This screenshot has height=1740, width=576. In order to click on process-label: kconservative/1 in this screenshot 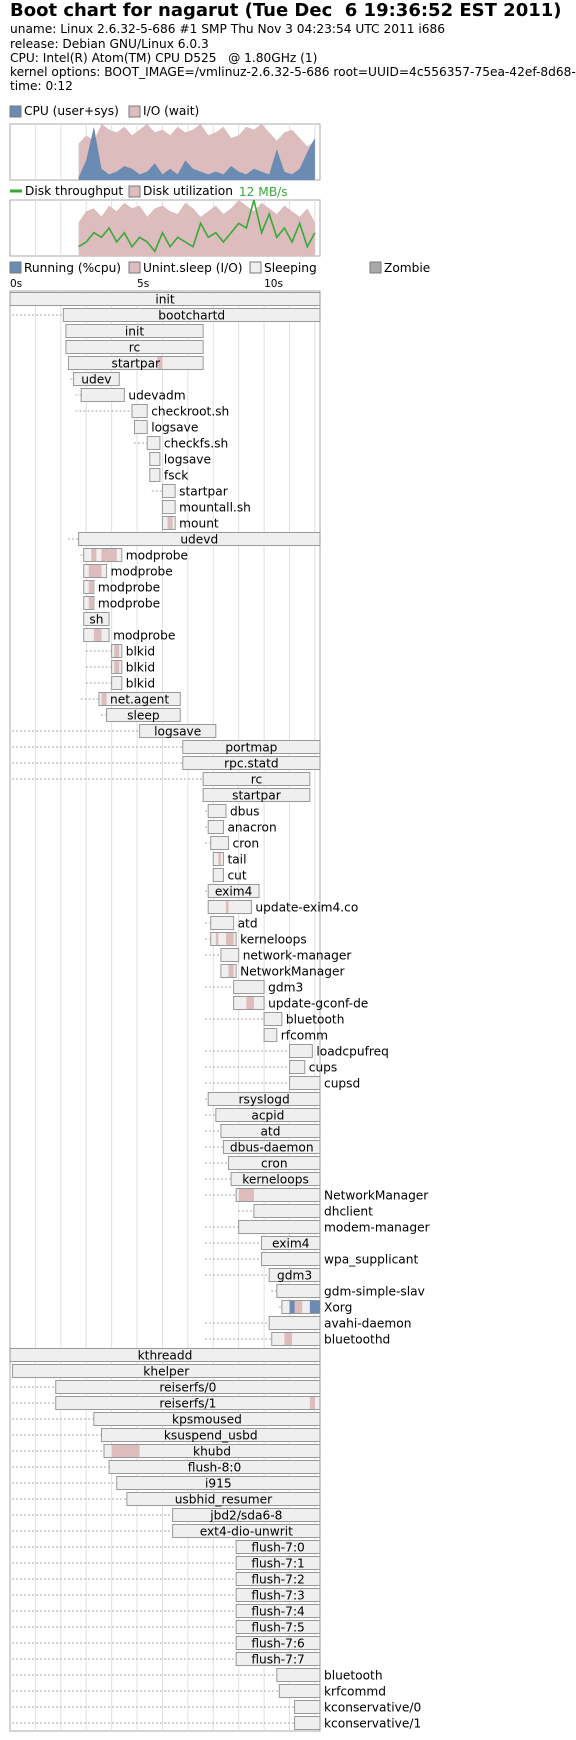, I will do `click(372, 1724)`.